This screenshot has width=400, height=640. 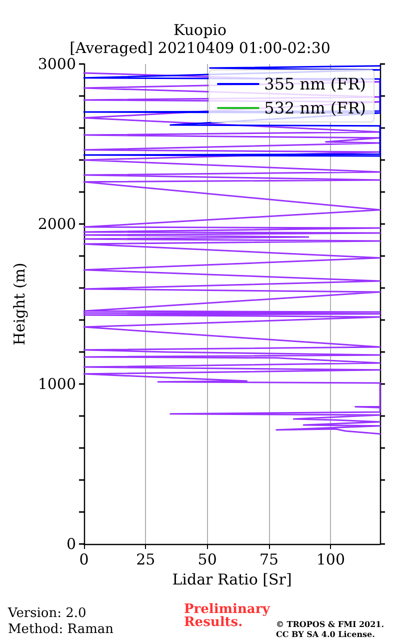 I want to click on x-axis-title: Lidar Ratio [Sr], so click(x=232, y=579).